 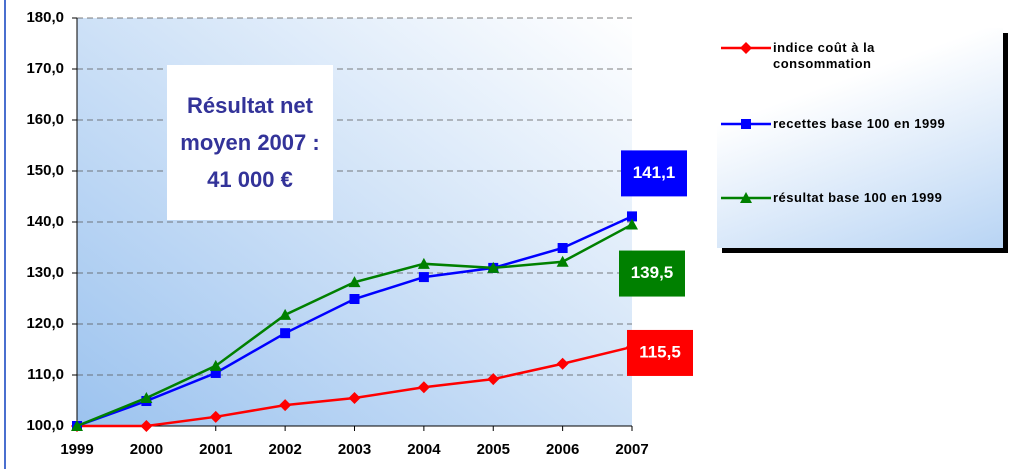 I want to click on legend-entry: recettes base 100 en 1999, so click(x=845, y=124).